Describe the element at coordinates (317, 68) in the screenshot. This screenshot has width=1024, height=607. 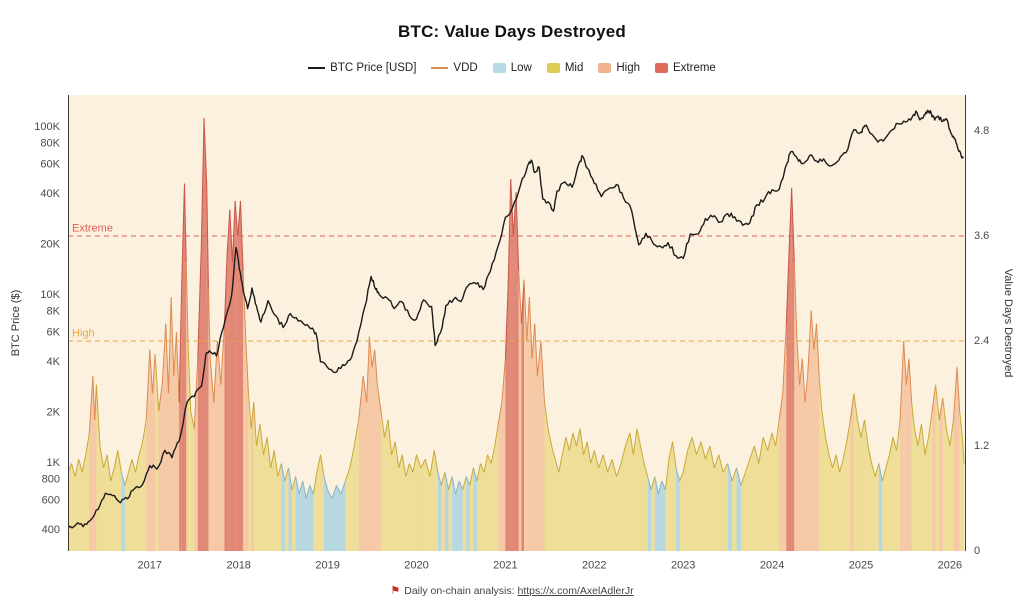
I see `btc-price-line-swatch-icon` at that location.